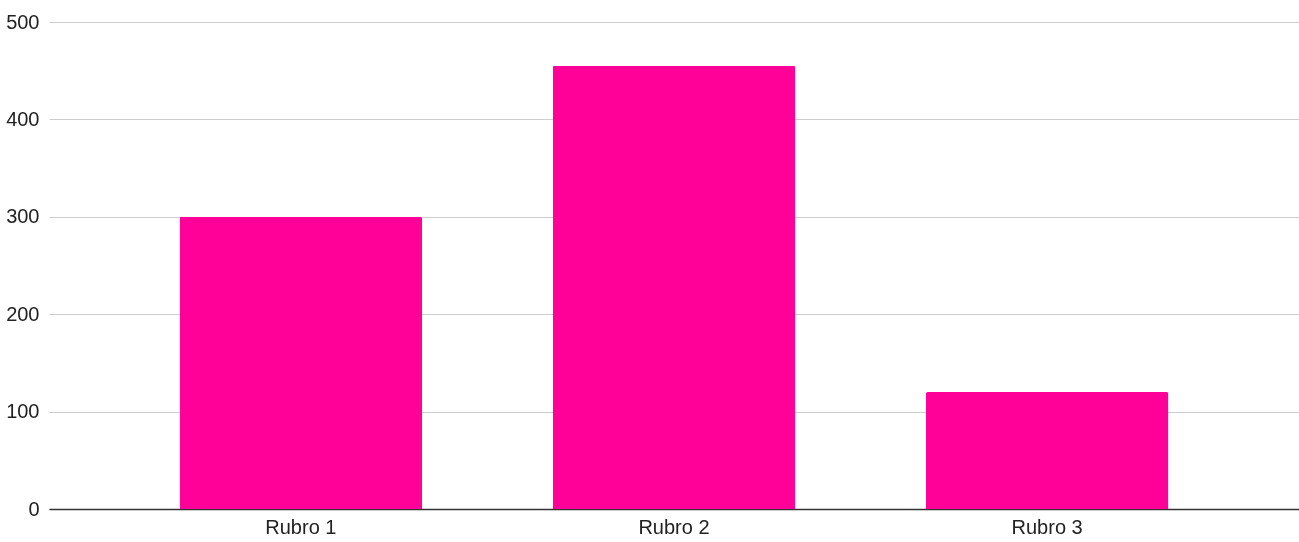 This screenshot has height=542, width=1299. I want to click on y-tick-label: 100, so click(23, 411).